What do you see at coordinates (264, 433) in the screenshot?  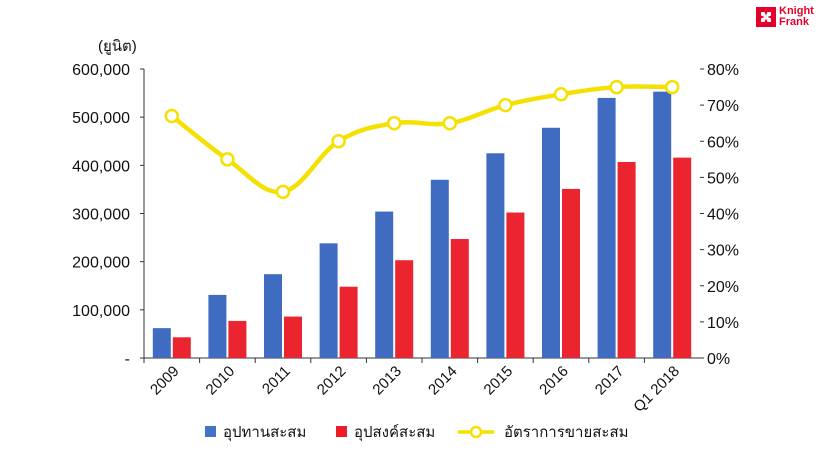 I see `legend-supply-label: อุปทานสะสม` at bounding box center [264, 433].